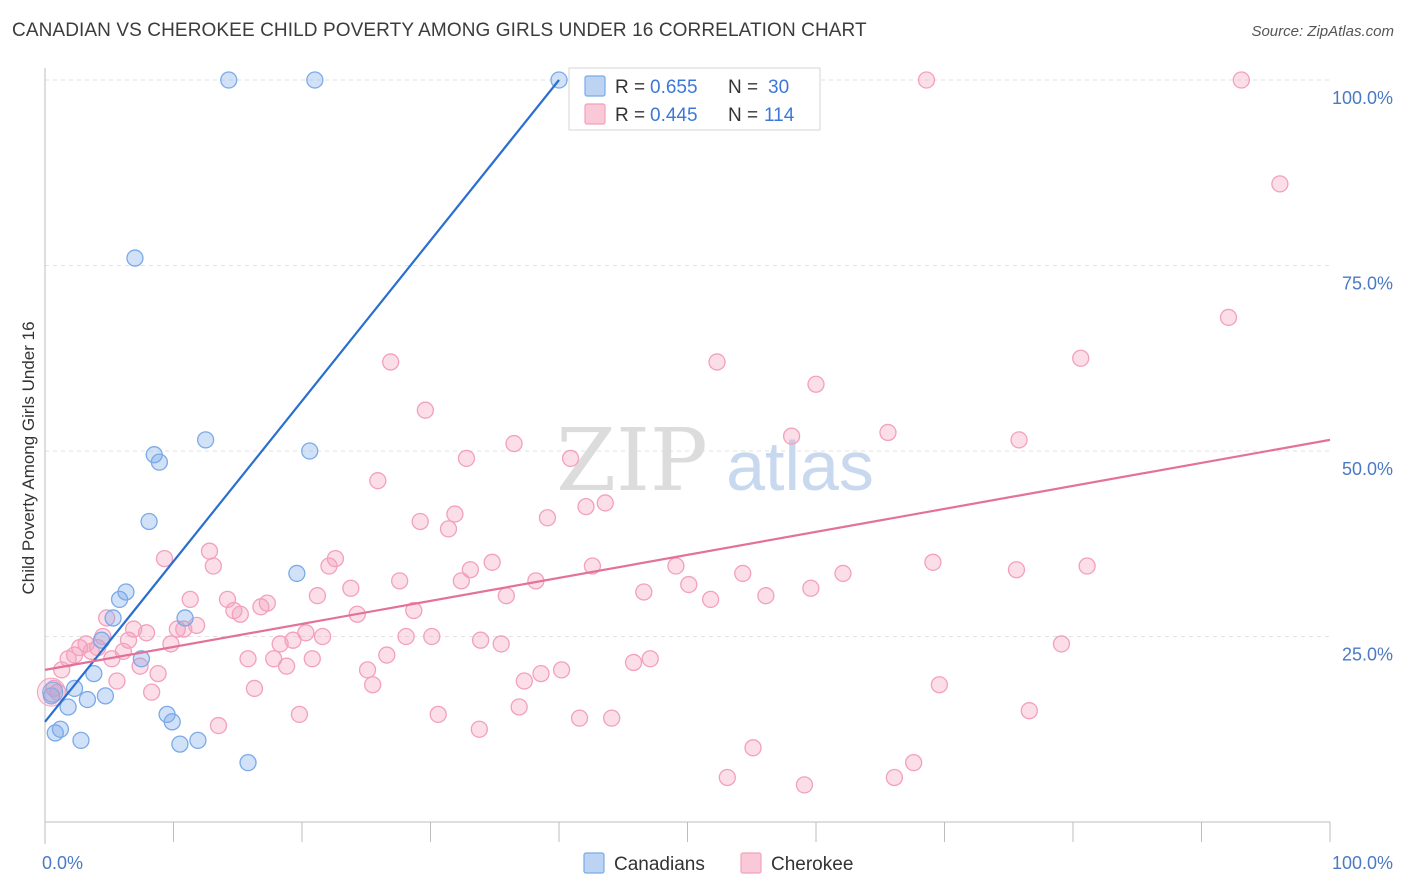  What do you see at coordinates (1367, 284) in the screenshot?
I see `y-tick-label: 75.0%` at bounding box center [1367, 284].